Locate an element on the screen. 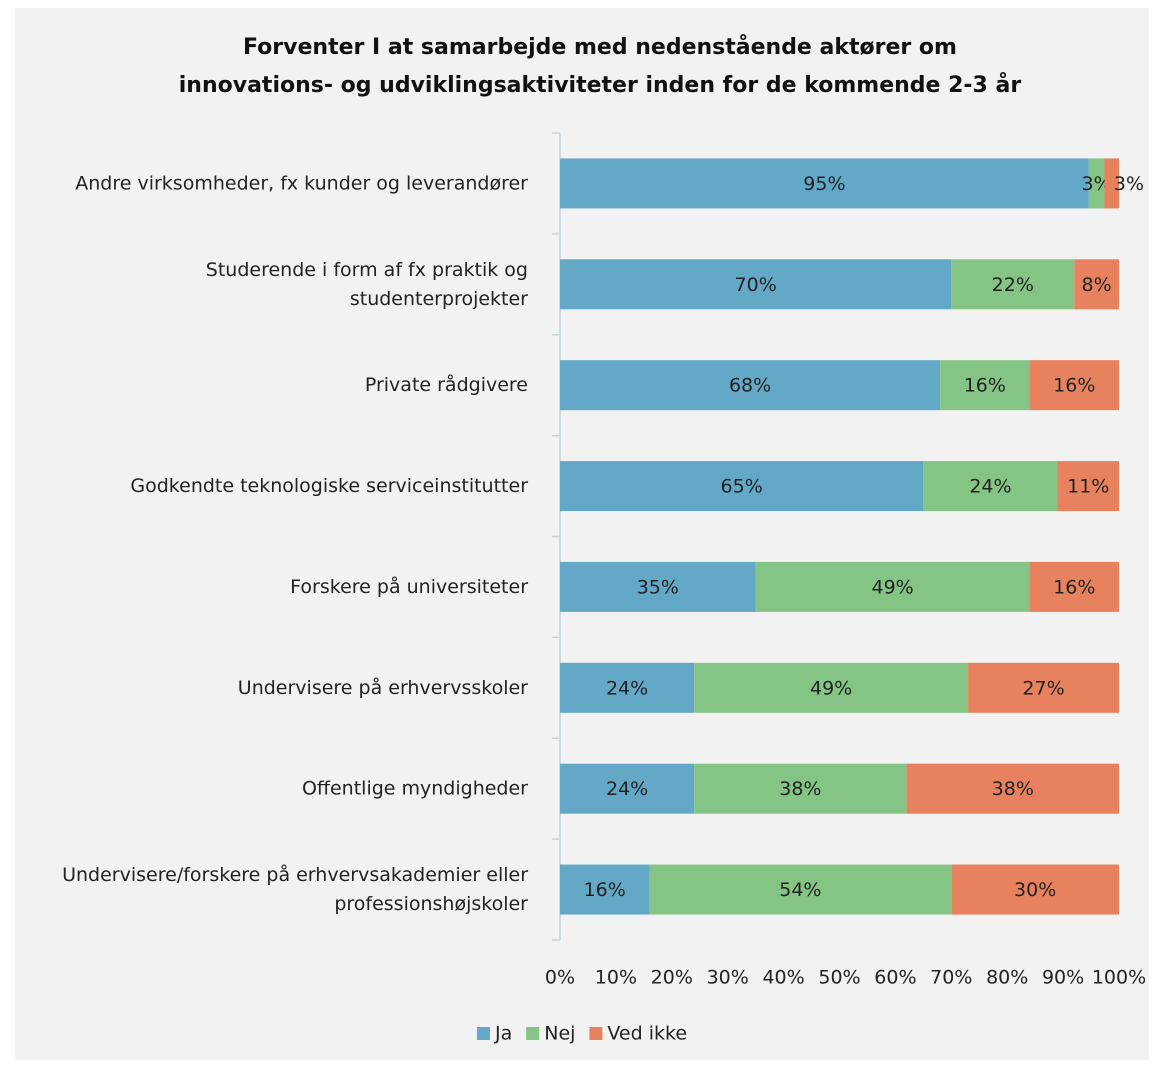 This screenshot has height=1068, width=1163. y-tick-label: Offentlige myndigheder is located at coordinates (415, 788).